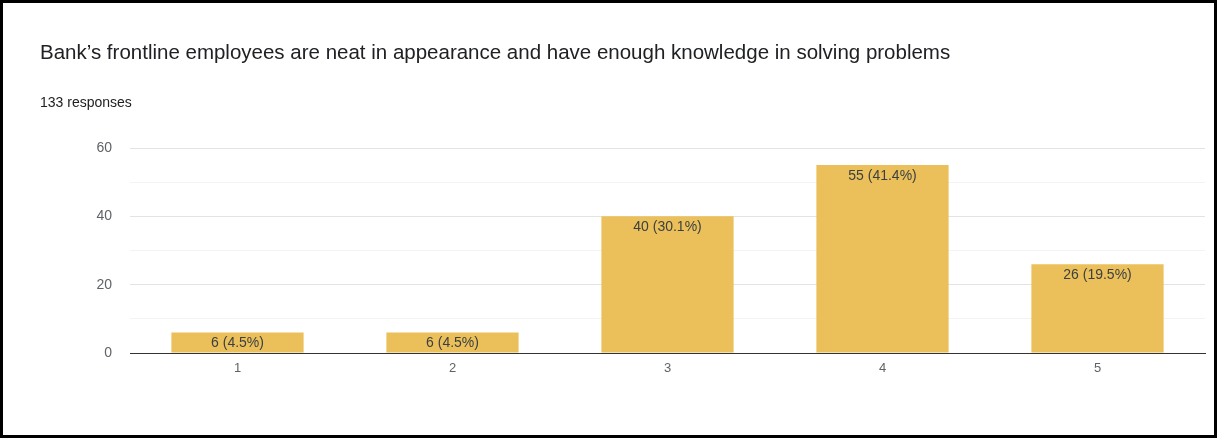  I want to click on data-label: 40 (30.1%), so click(667, 226).